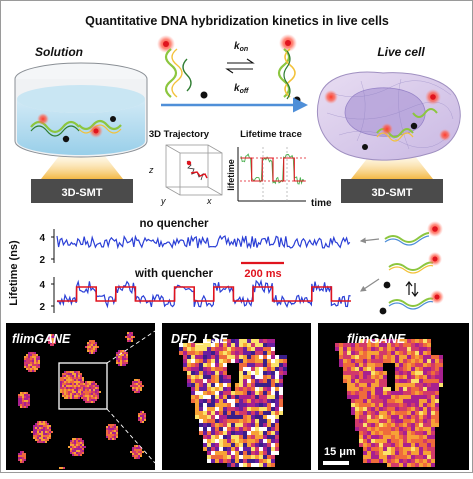 The height and width of the screenshot is (479, 473). What do you see at coordinates (273, 169) in the screenshot?
I see `lifetime-trace-fit` at bounding box center [273, 169].